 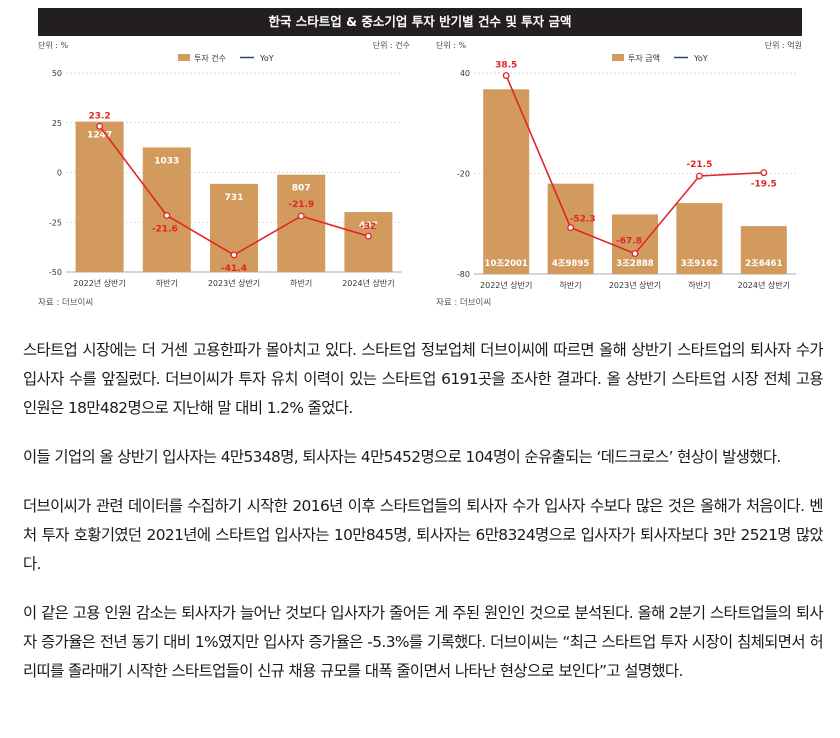 What do you see at coordinates (464, 303) in the screenshot?
I see `source-right: 자료 : 더브이씨` at bounding box center [464, 303].